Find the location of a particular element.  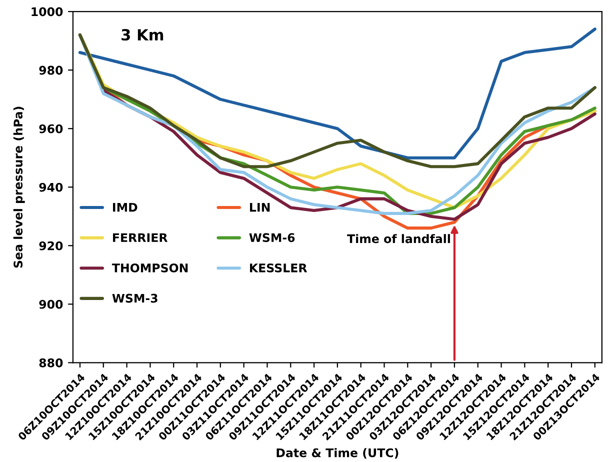

legend-label: LIN is located at coordinates (260, 207).